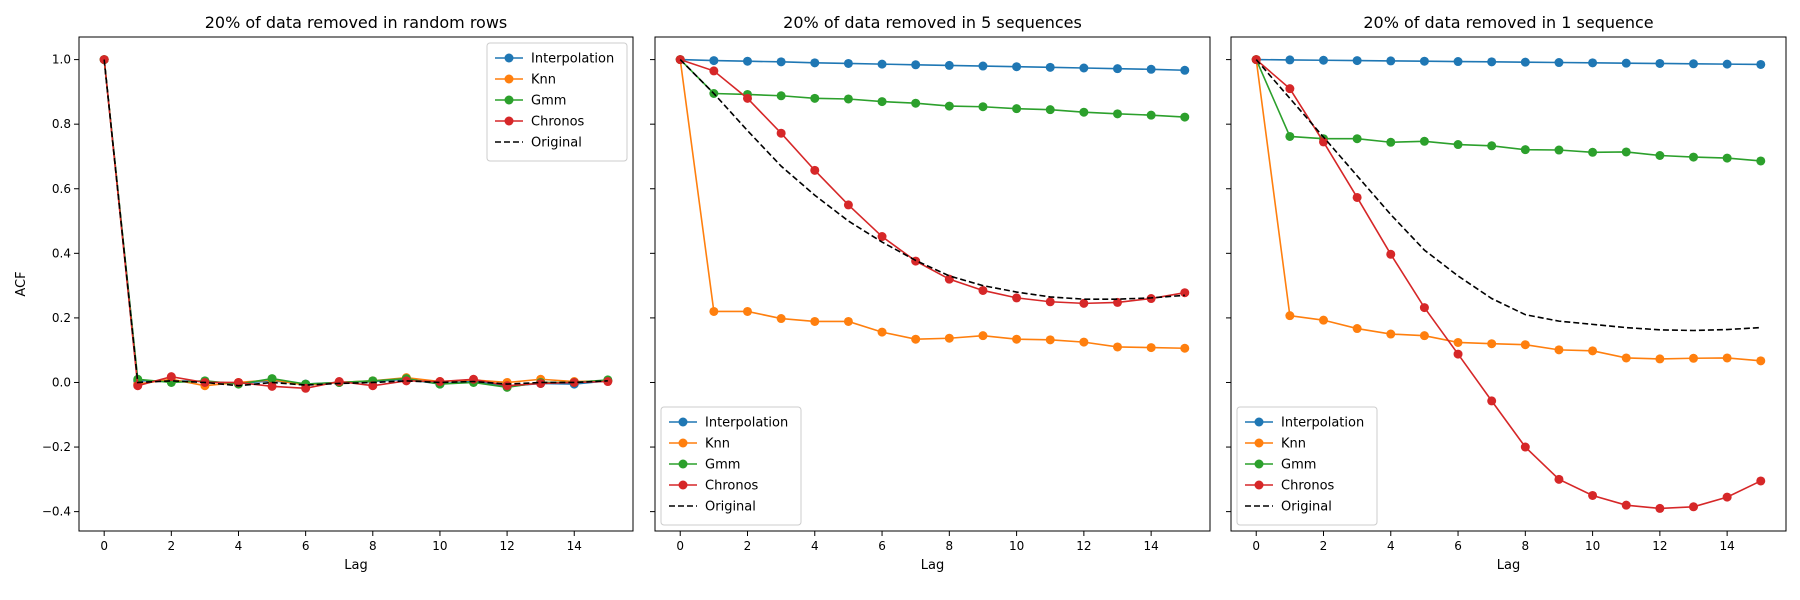 This screenshot has width=1800, height=600. Describe the element at coordinates (373, 546) in the screenshot. I see `x-tick-label: 8` at that location.